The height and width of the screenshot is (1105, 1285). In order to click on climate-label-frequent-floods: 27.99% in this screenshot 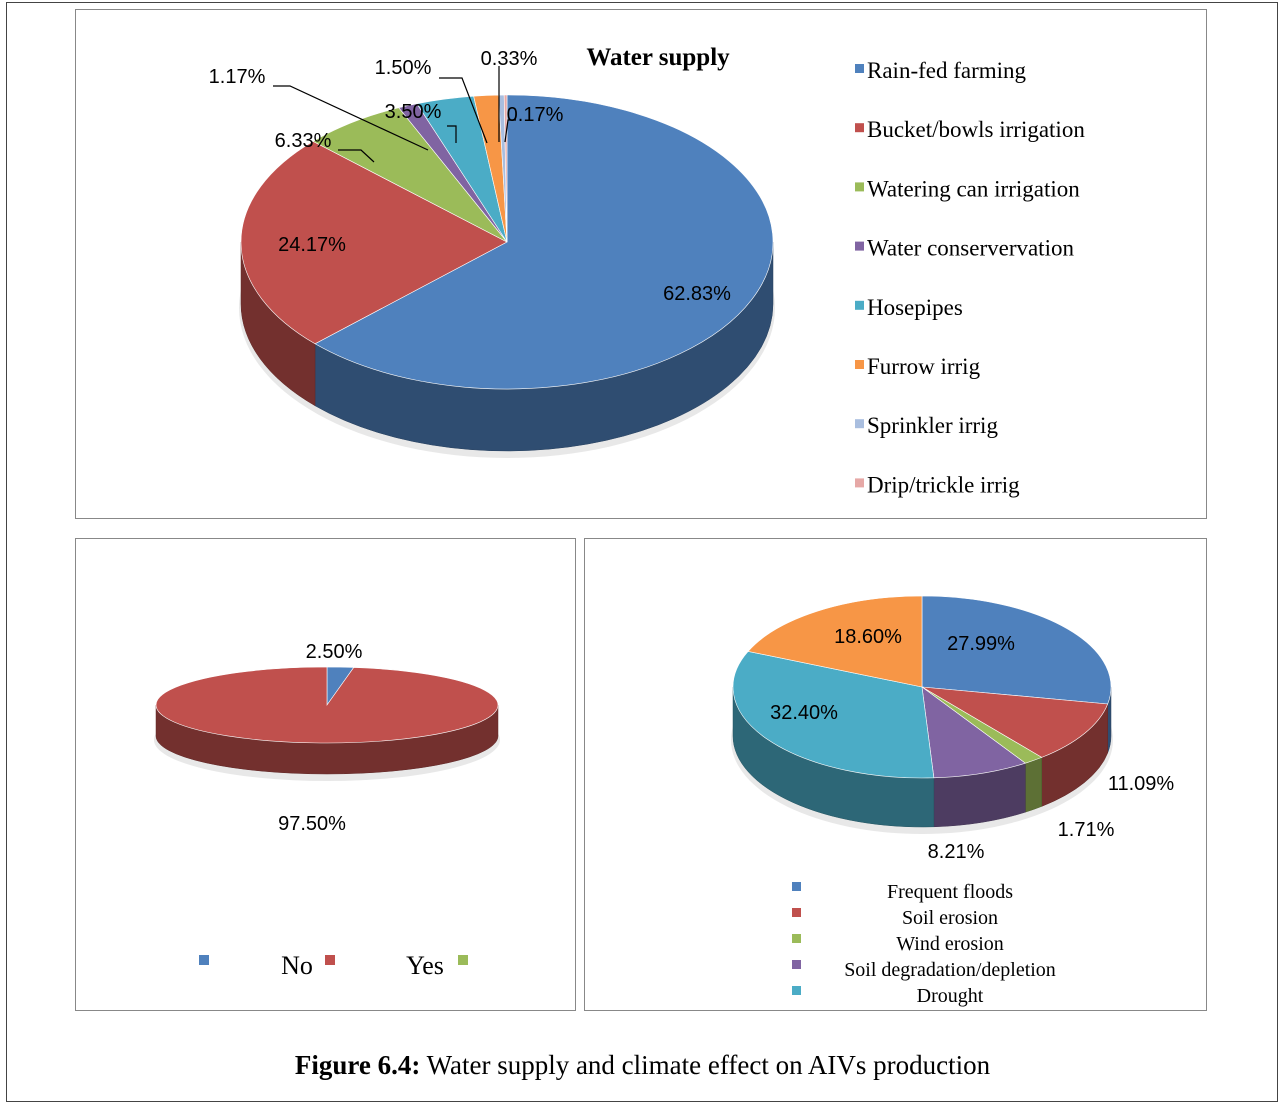, I will do `click(981, 644)`.